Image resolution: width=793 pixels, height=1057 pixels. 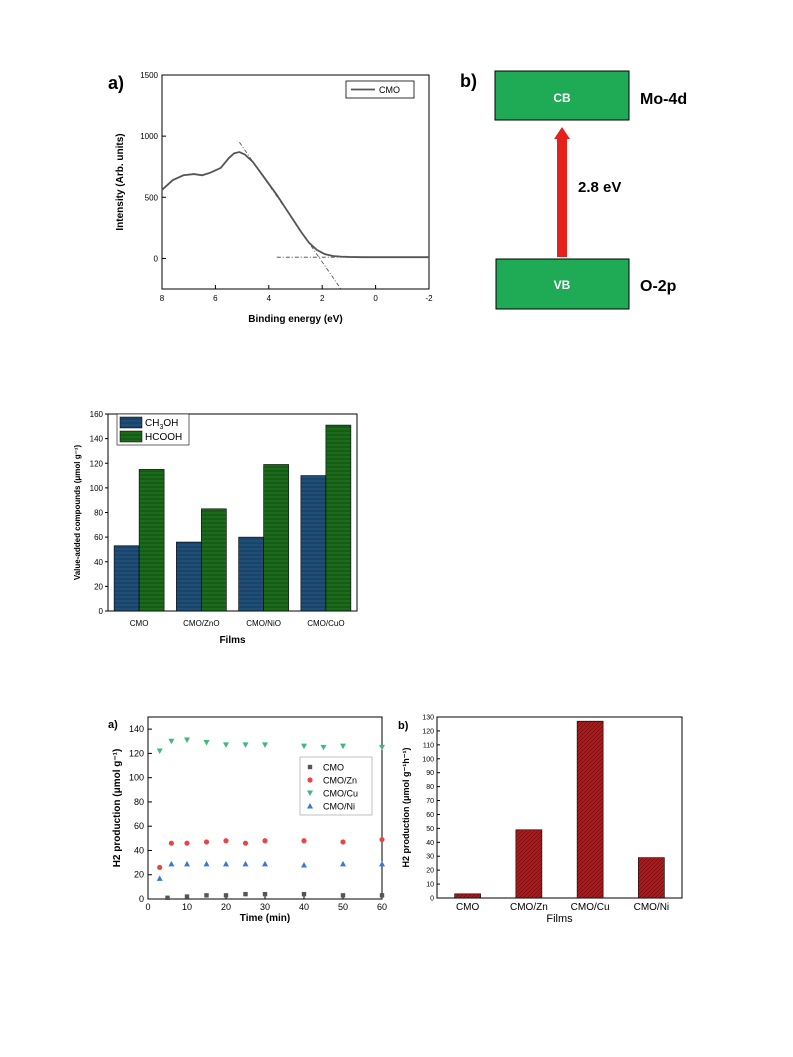 I want to click on y-tick-label: 70, so click(x=430, y=801).